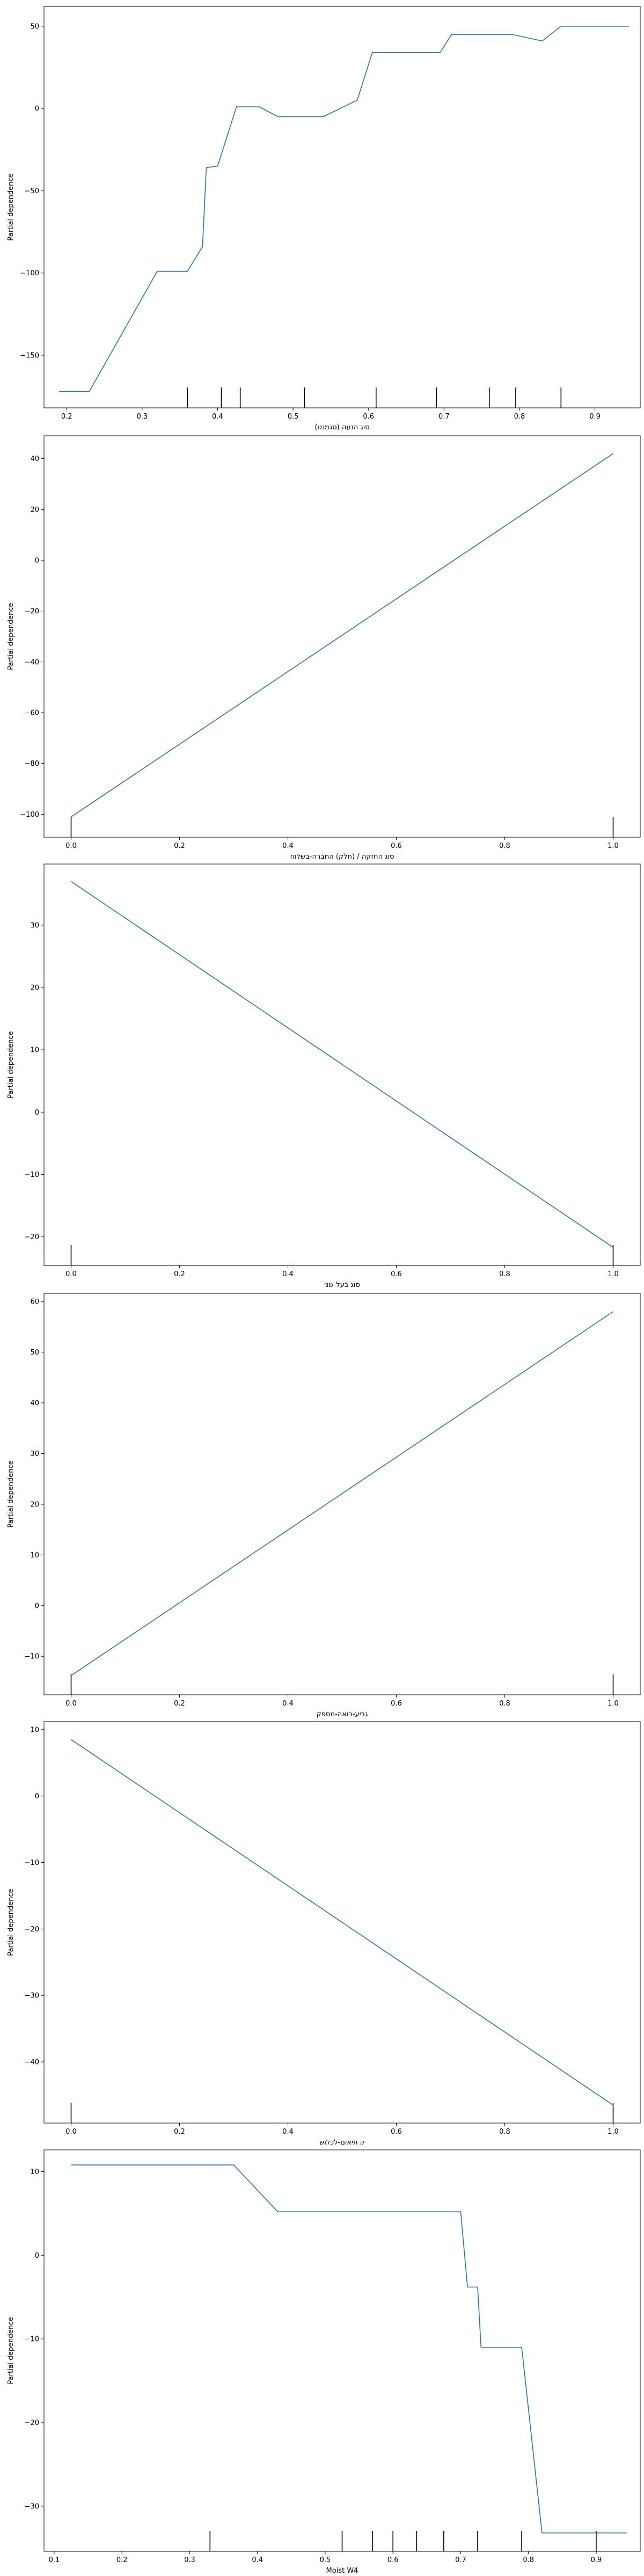 This screenshot has height=2576, width=644. Describe the element at coordinates (342, 1714) in the screenshot. I see `x-axis-label: גביע-רואה-מספק` at that location.